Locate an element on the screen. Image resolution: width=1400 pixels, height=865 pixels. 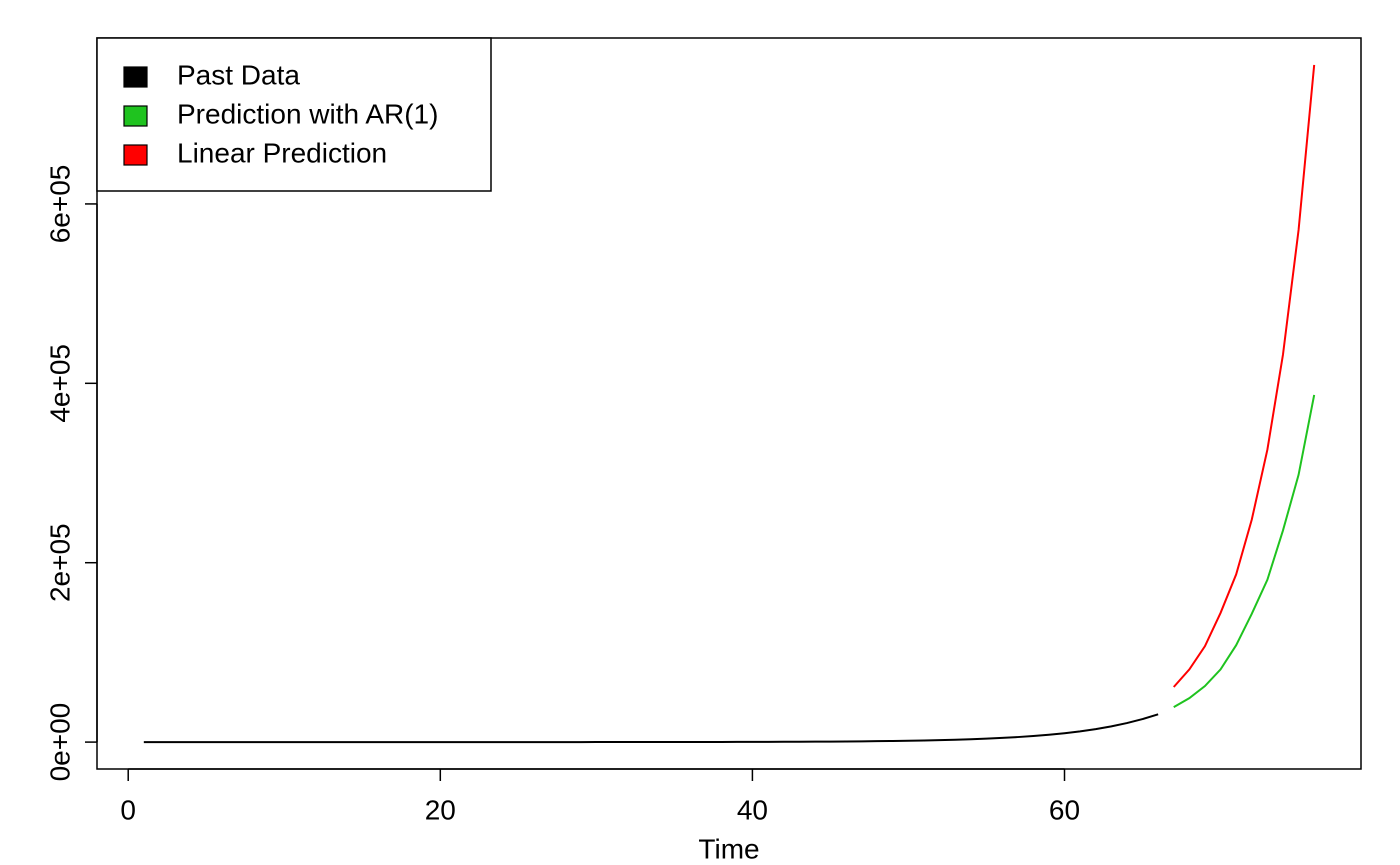
y-tick-label: 6e+05 is located at coordinates (59, 204).